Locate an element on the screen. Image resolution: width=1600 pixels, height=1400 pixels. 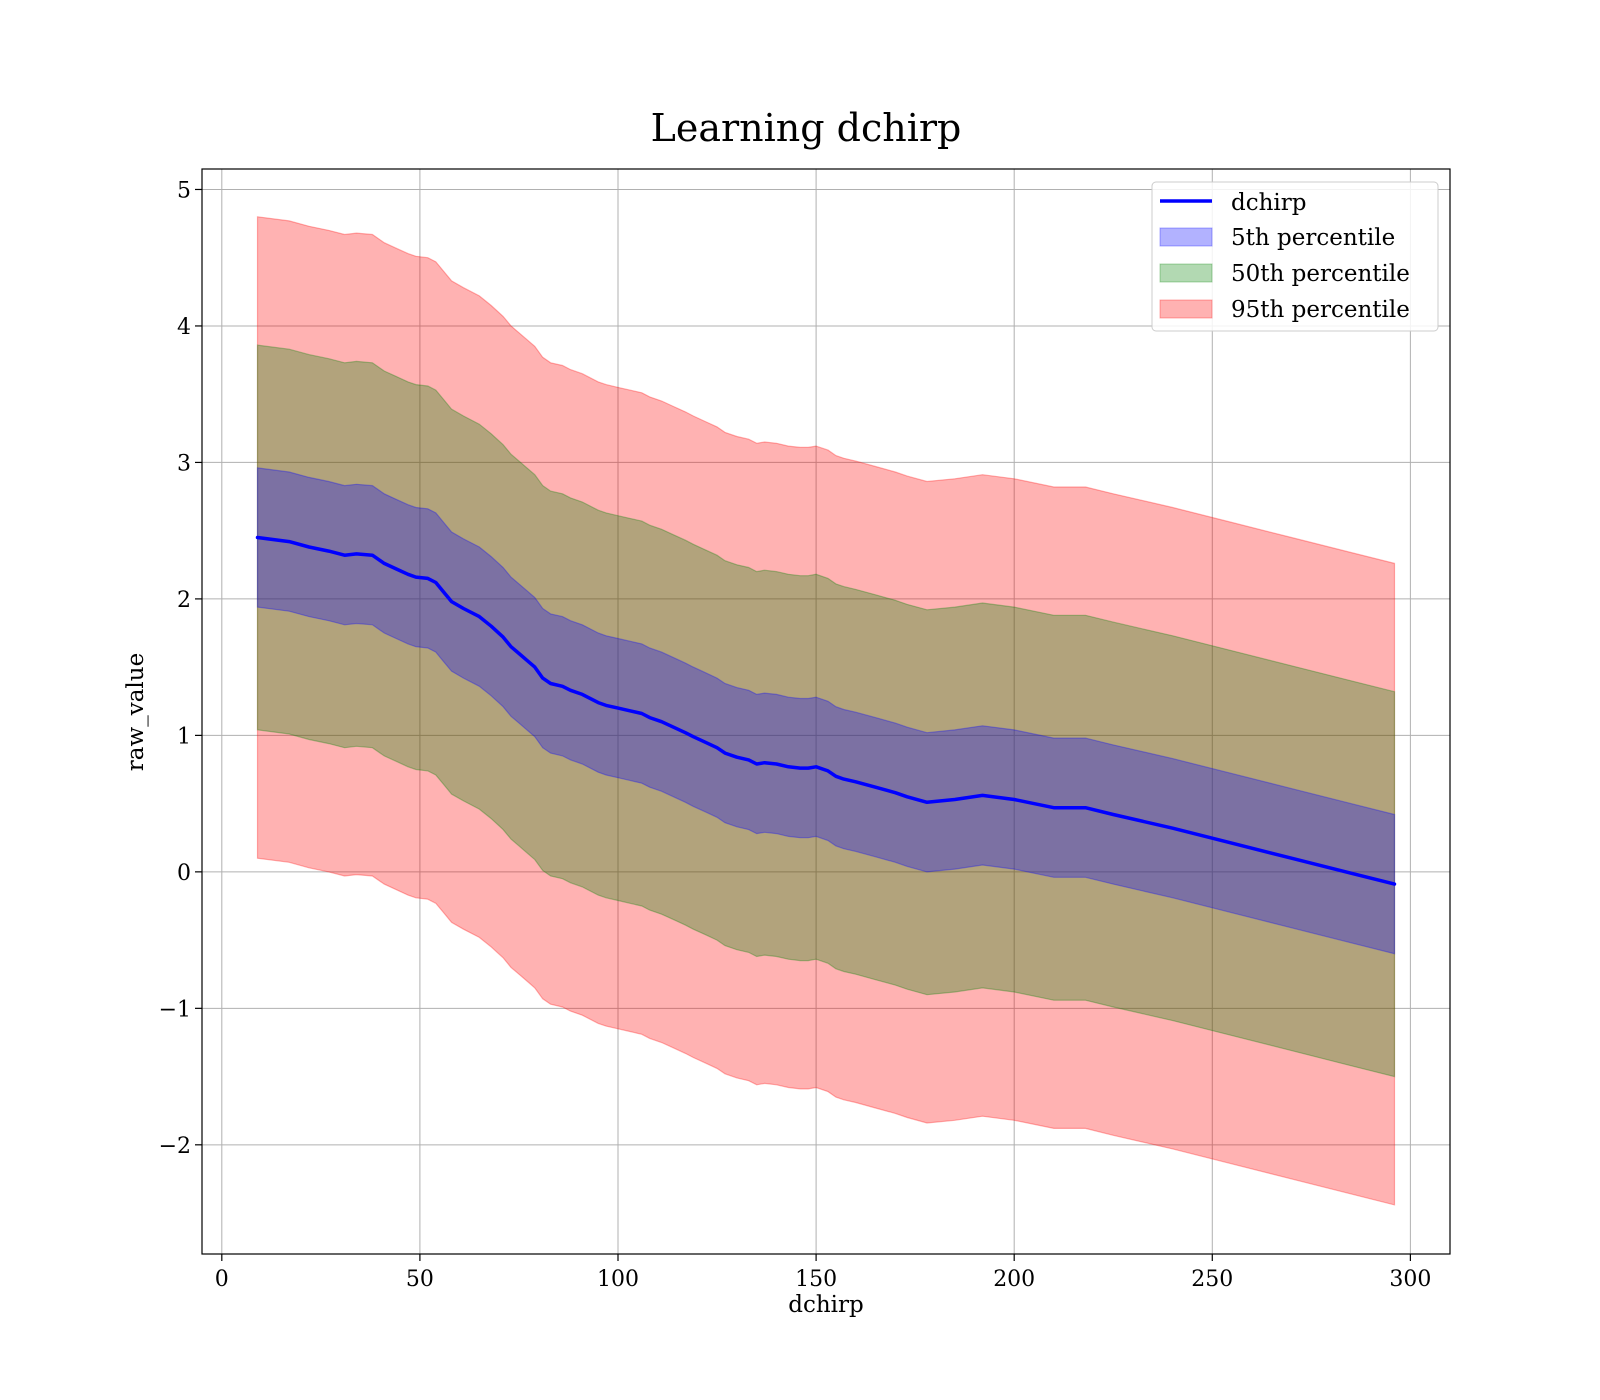
x-tick-label: 200 is located at coordinates (1014, 1279).